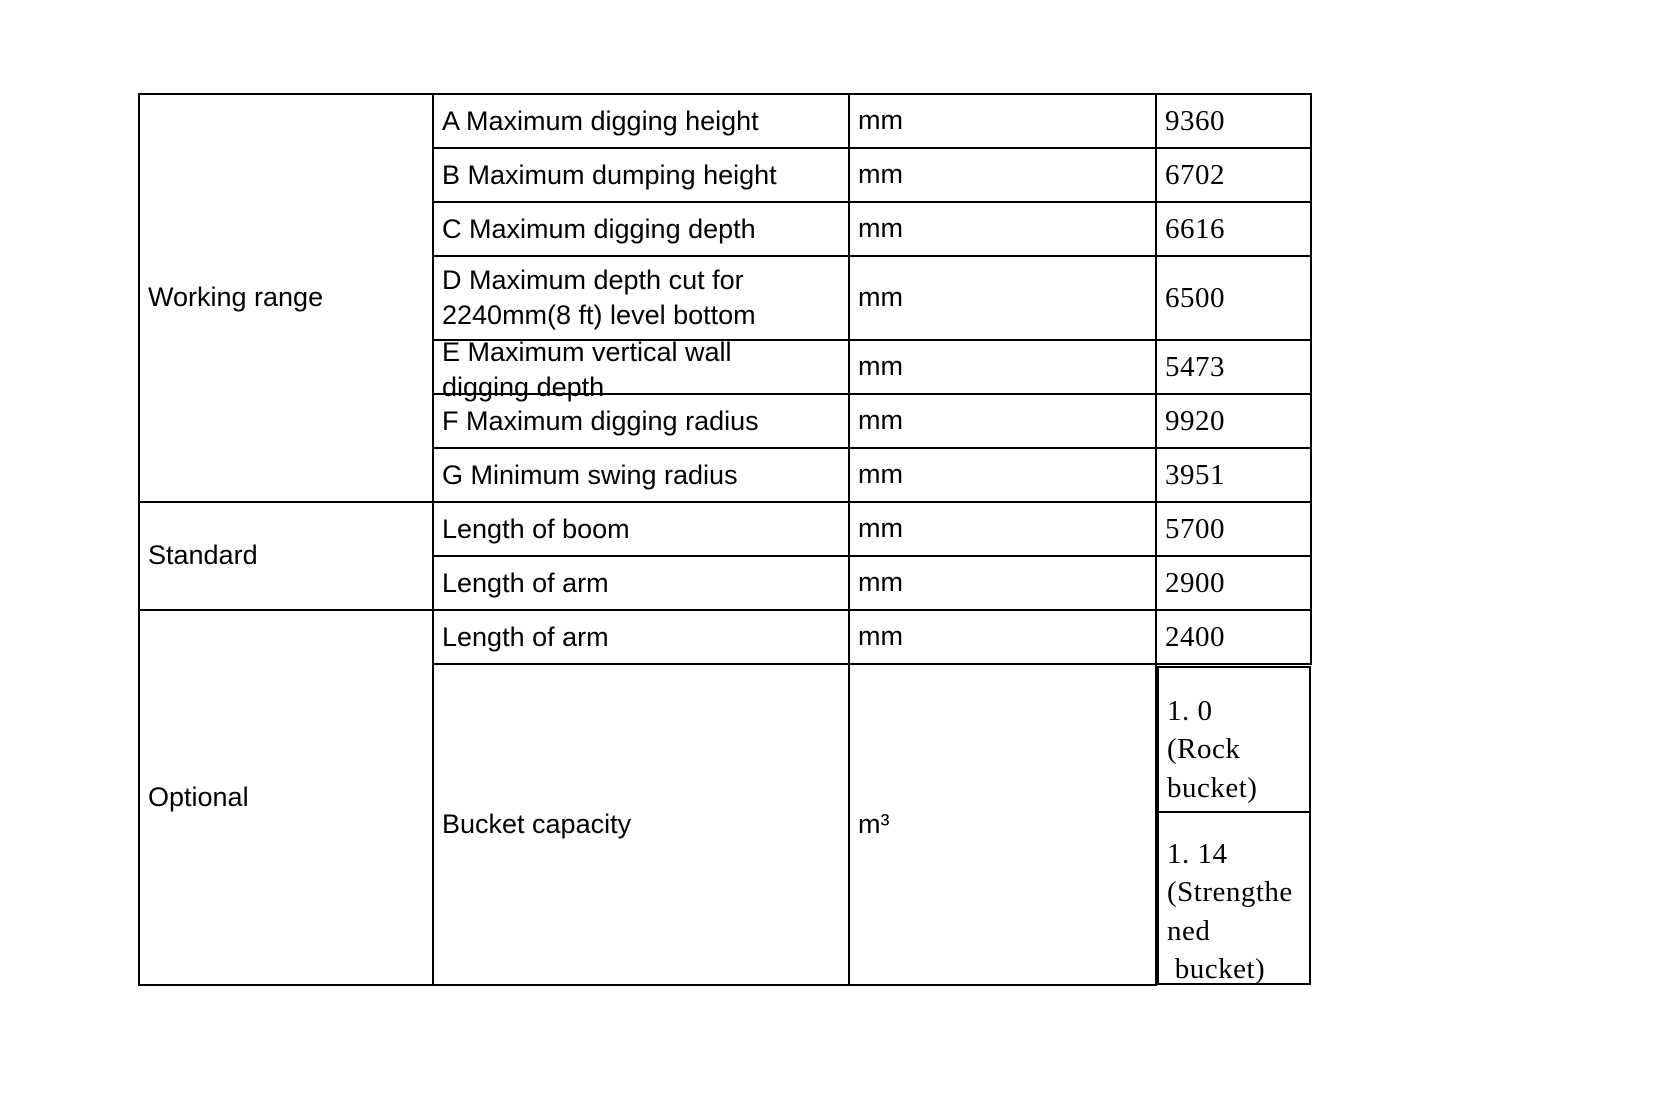 Image resolution: width=1654 pixels, height=1116 pixels. I want to click on value-cell: 5473, so click(1233, 367).